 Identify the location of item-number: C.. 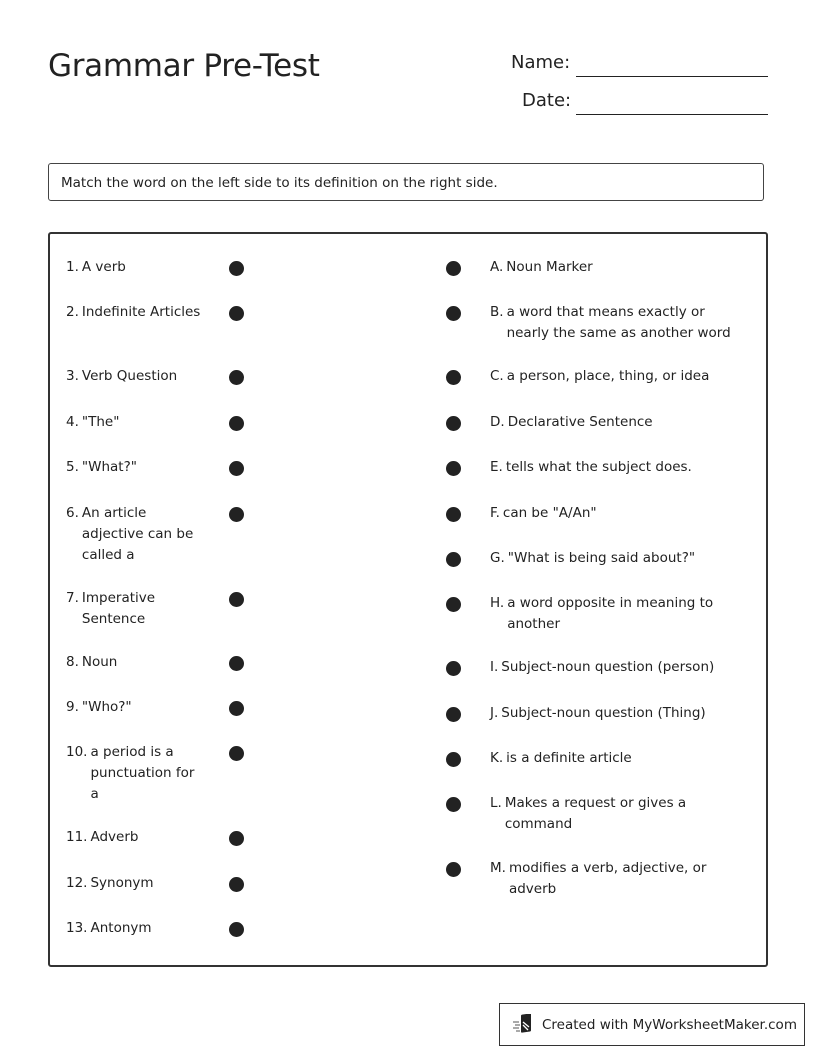
(497, 376).